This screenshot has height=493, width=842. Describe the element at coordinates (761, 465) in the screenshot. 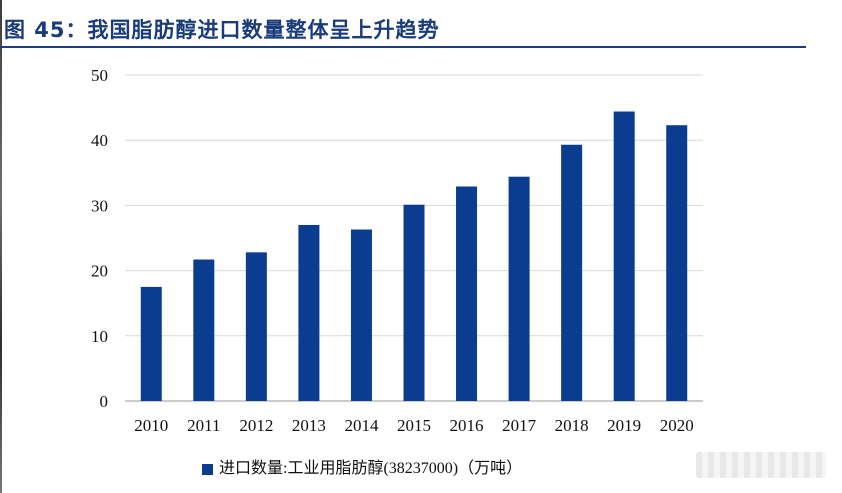

I see `watermark` at that location.